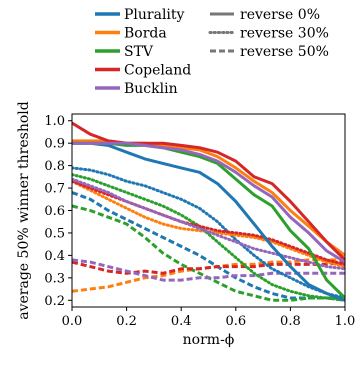  I want to click on y-tick-label: 0.9, so click(54, 144).